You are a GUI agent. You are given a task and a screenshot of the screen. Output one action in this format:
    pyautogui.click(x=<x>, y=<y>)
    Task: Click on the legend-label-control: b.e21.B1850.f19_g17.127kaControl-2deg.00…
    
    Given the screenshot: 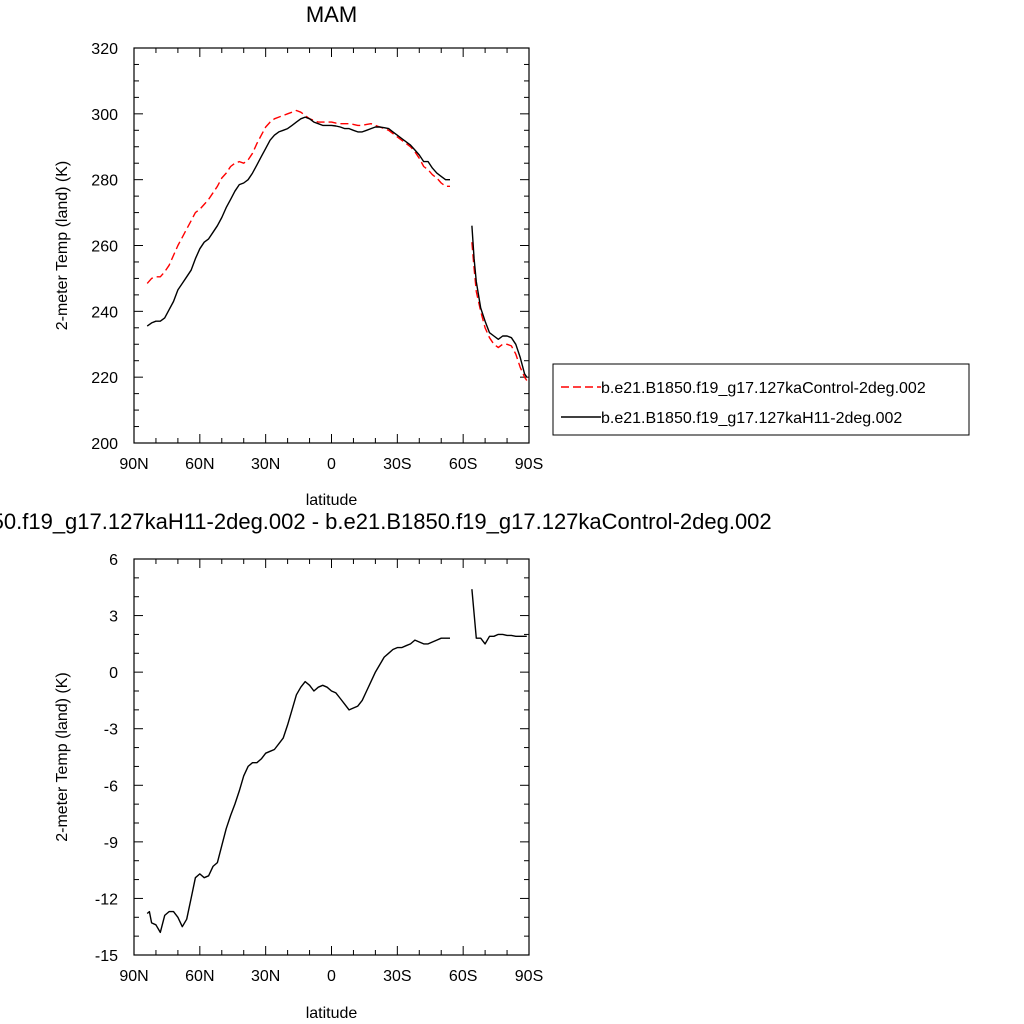 What is the action you would take?
    pyautogui.click(x=763, y=388)
    